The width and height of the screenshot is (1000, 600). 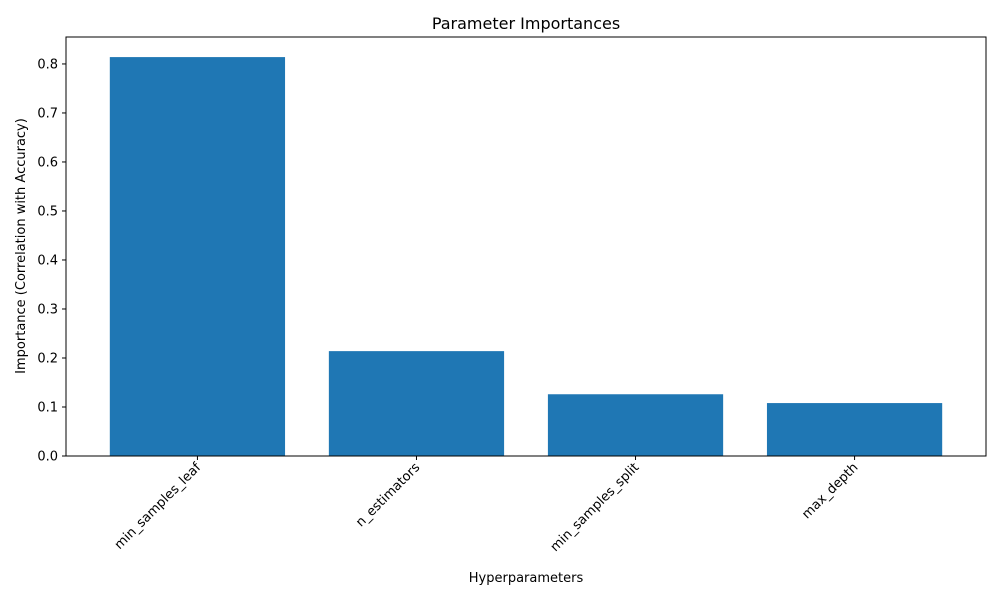 What do you see at coordinates (830, 491) in the screenshot?
I see `x-tick-label: max_depth` at bounding box center [830, 491].